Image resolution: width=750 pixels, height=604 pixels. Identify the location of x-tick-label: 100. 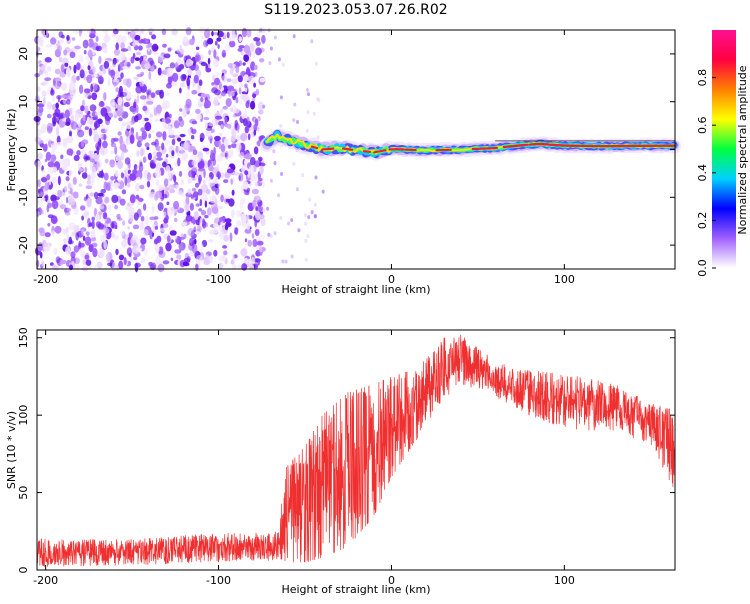
(564, 279).